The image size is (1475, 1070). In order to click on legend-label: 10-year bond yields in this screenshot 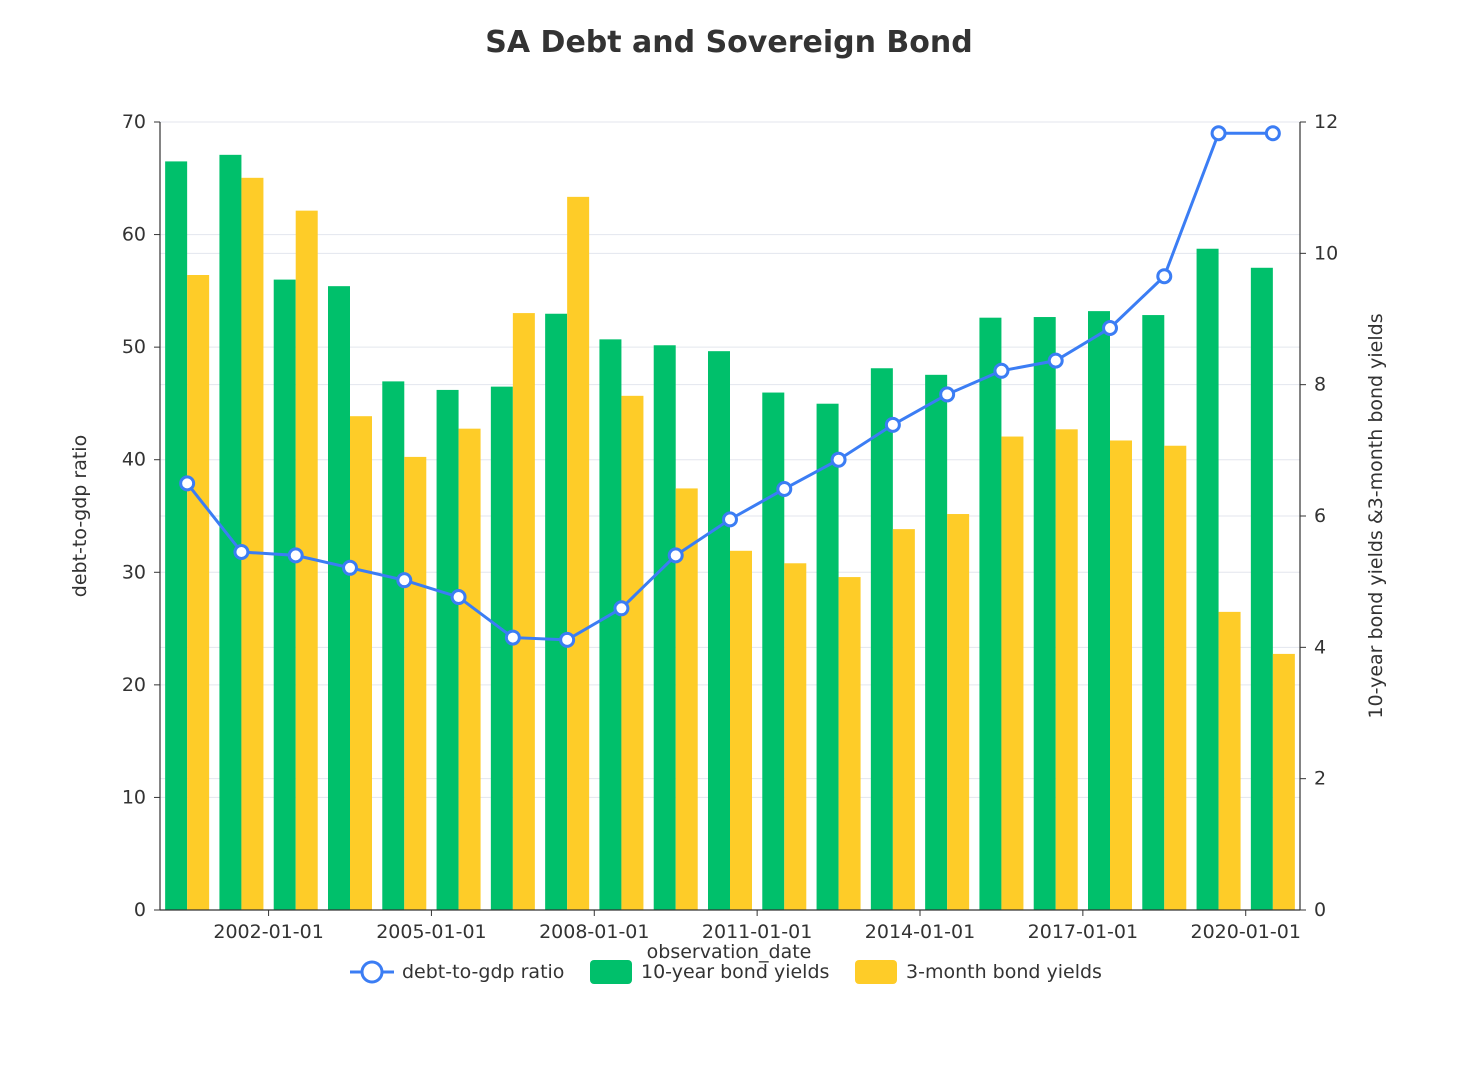, I will do `click(735, 972)`.